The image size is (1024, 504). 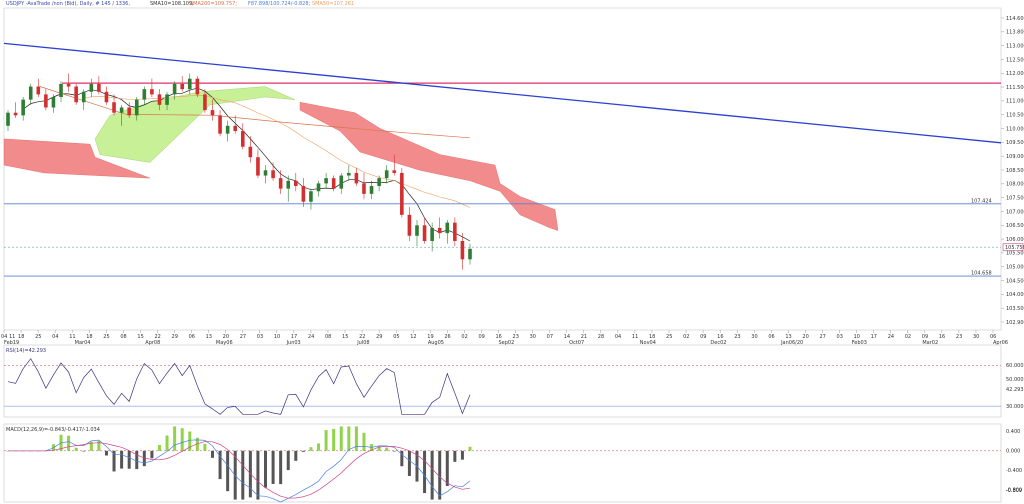 I want to click on date-tick-label: 19, so click(x=430, y=337).